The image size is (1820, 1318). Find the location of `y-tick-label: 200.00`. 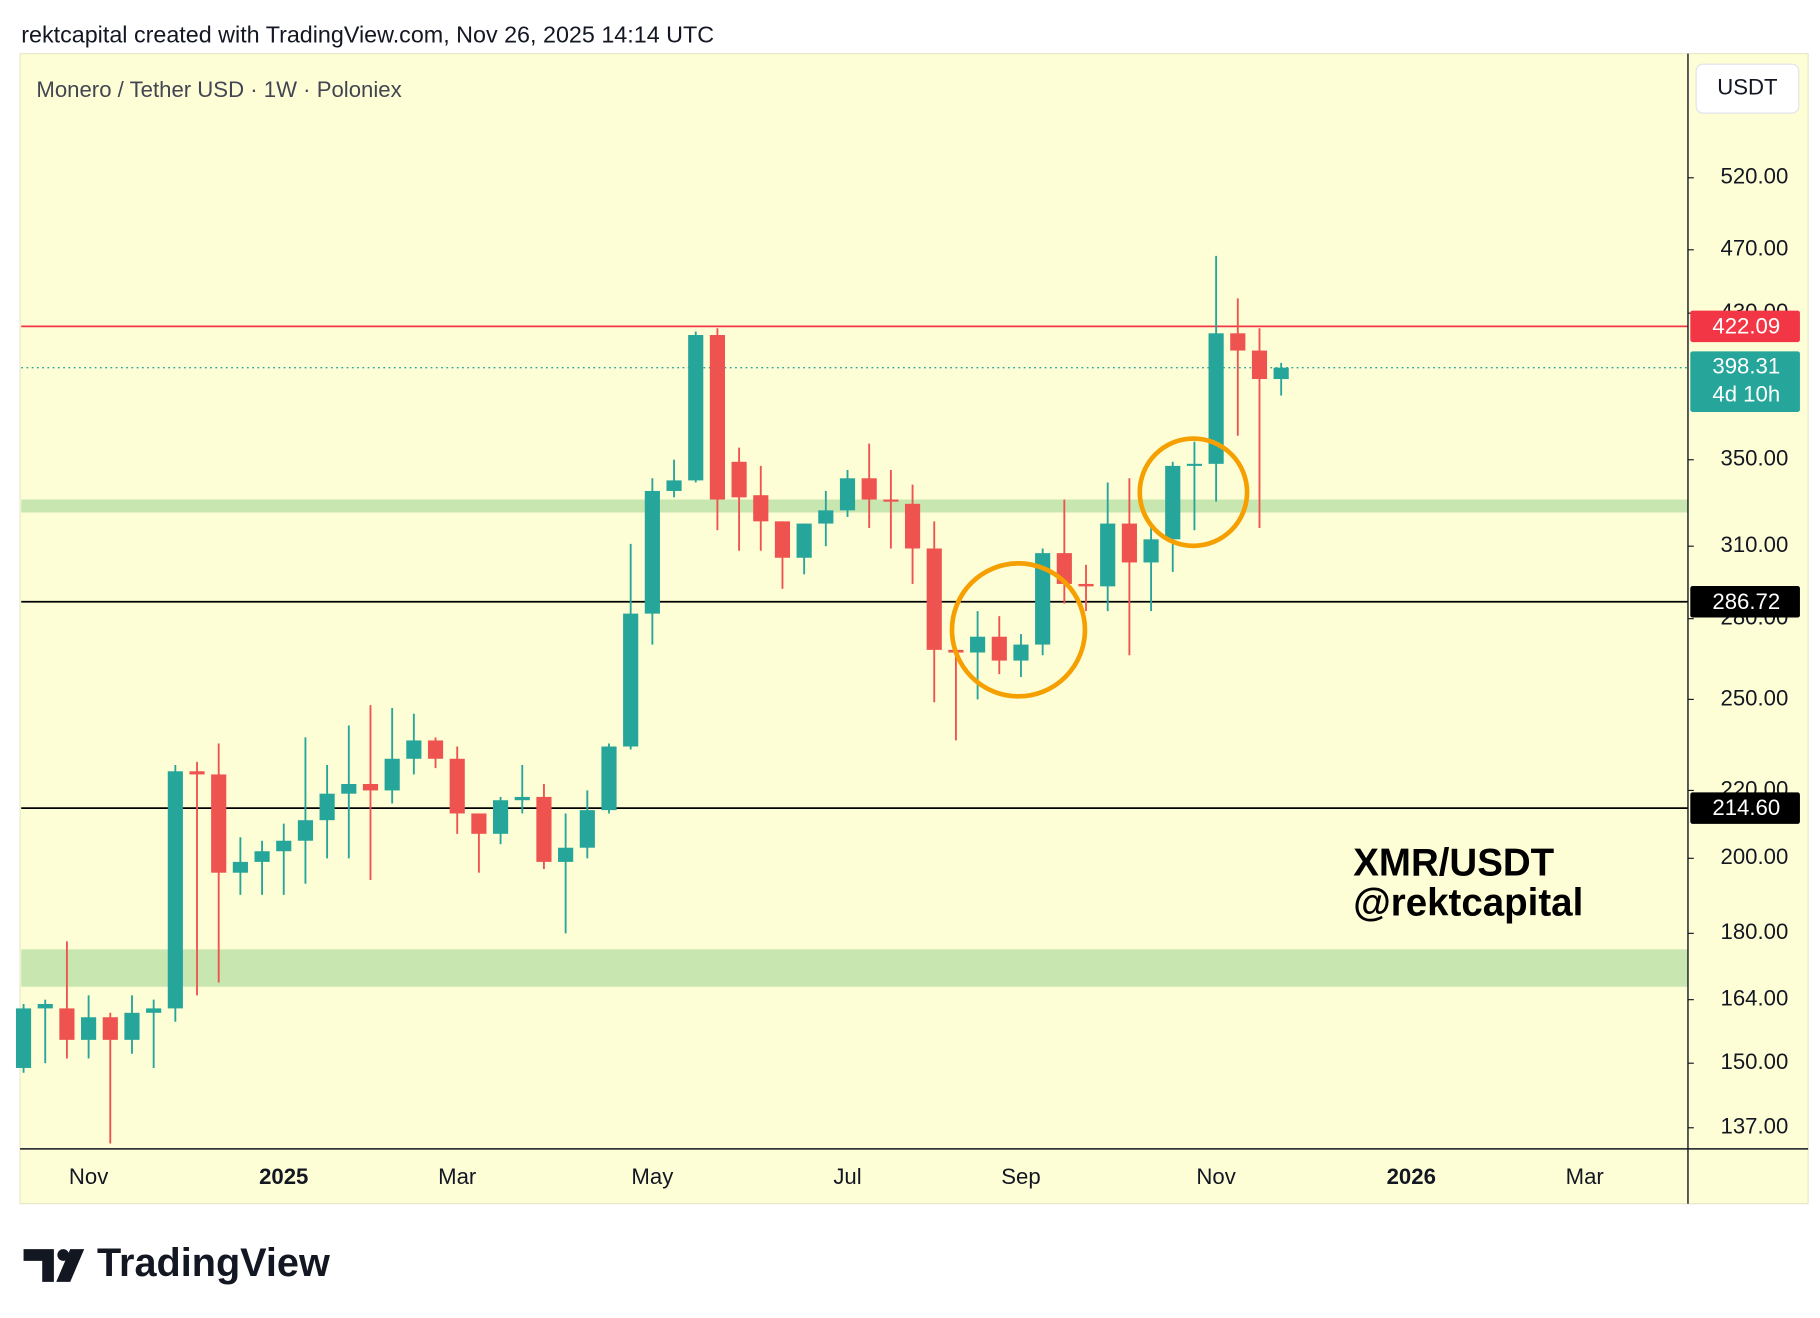

y-tick-label: 200.00 is located at coordinates (1754, 856).